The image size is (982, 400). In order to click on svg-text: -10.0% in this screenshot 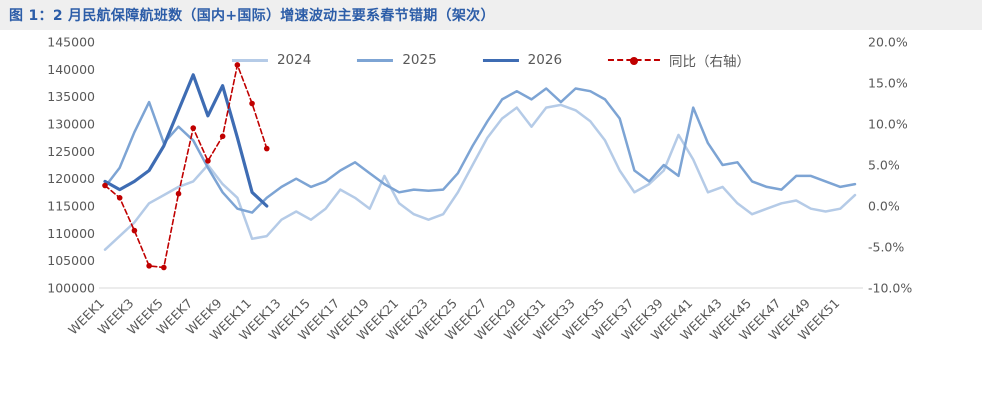, I will do `click(890, 288)`.